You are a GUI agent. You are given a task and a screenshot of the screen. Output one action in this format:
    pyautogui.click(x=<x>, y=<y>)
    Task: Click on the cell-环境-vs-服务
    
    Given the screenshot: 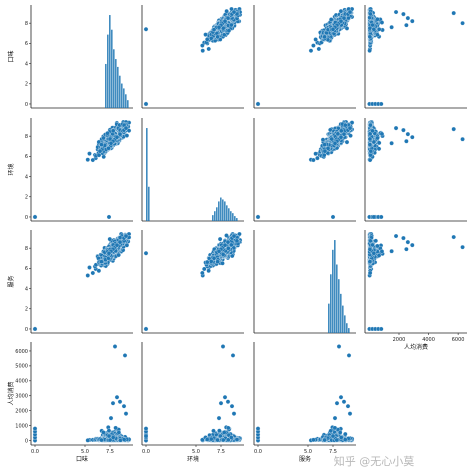 What is the action you would take?
    pyautogui.click(x=304, y=170)
    